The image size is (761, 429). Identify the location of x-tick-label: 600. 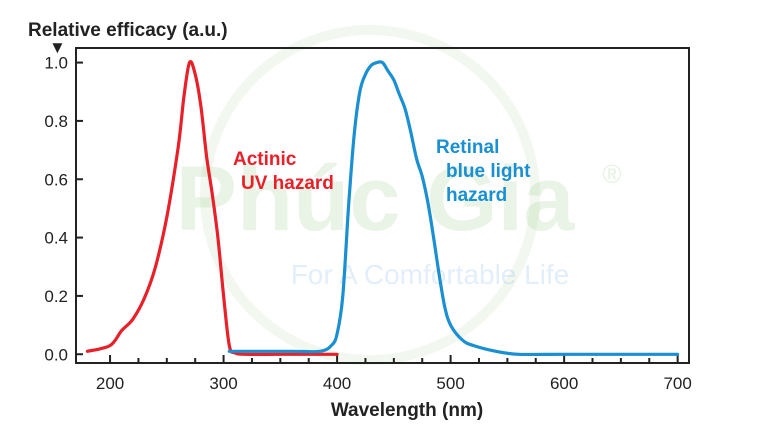
(564, 383).